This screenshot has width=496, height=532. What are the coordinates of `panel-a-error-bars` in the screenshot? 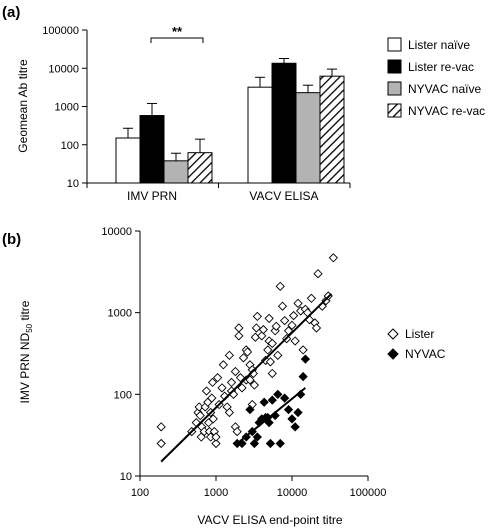 It's located at (230, 109).